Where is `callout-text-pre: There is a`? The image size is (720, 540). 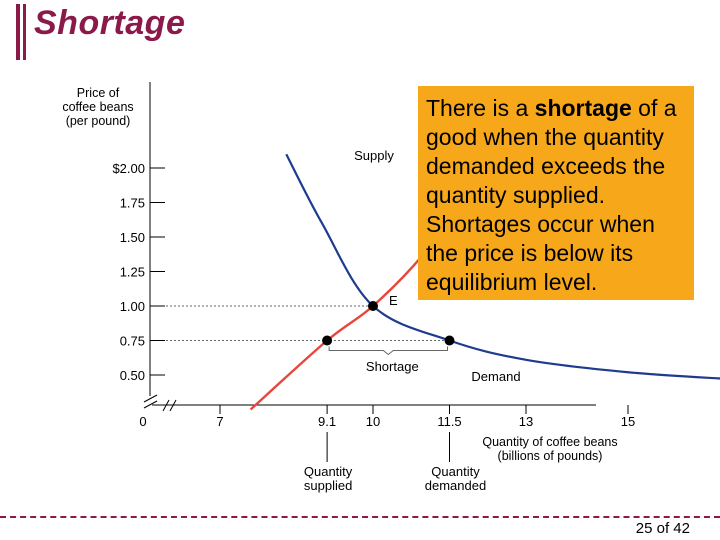
callout-text-pre: There is a is located at coordinates (480, 108).